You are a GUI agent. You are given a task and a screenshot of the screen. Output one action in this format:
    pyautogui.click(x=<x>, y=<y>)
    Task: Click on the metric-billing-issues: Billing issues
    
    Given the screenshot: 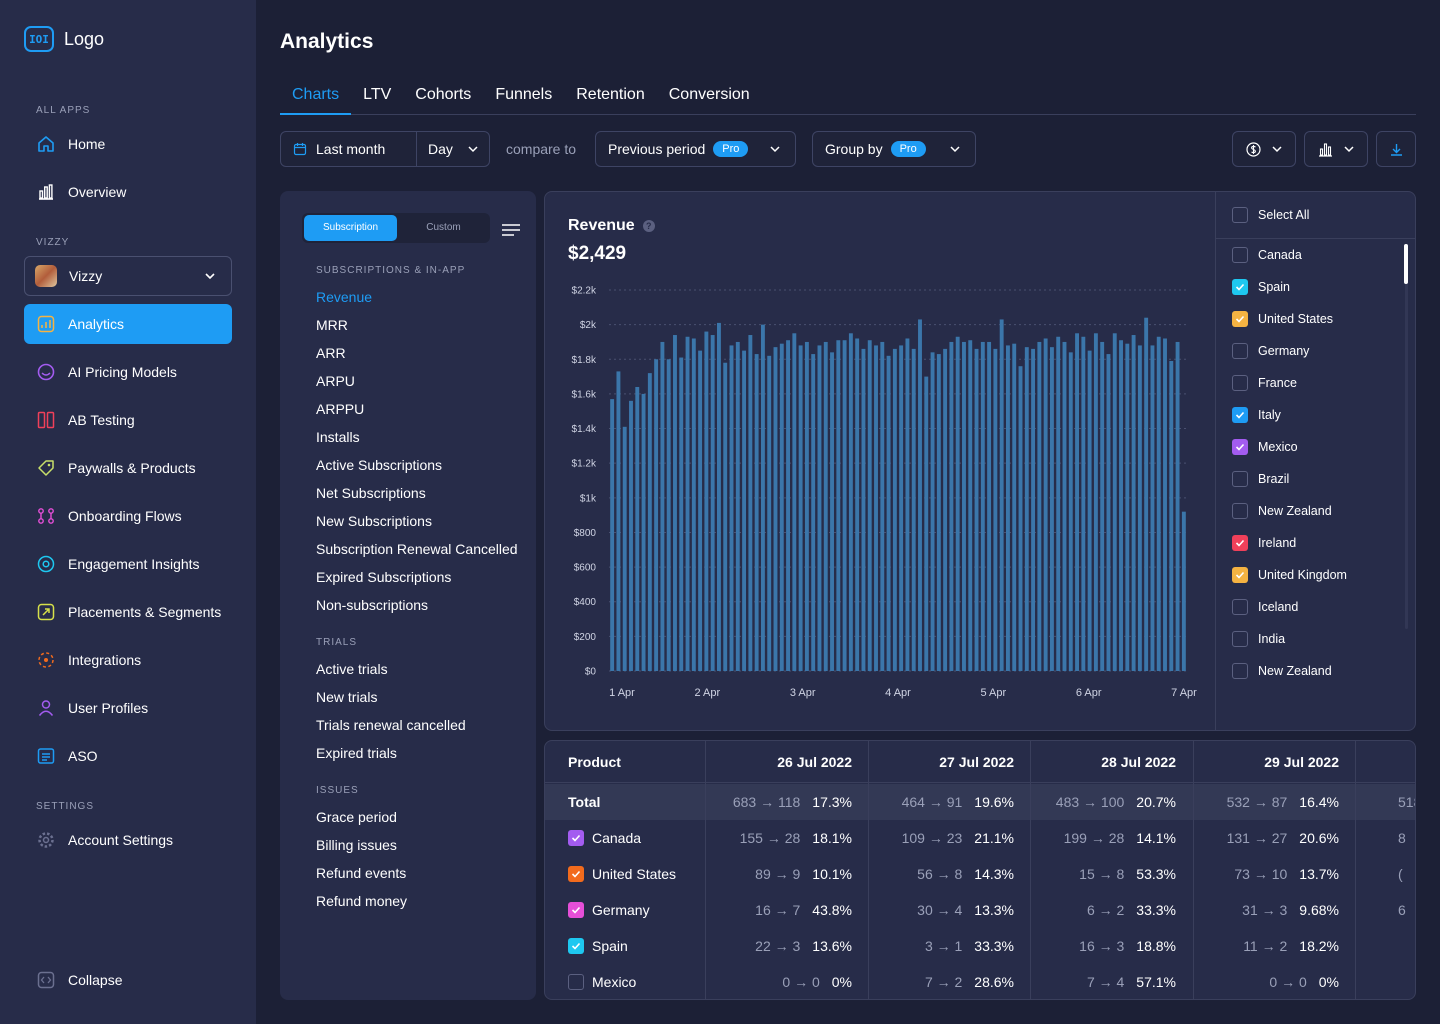 What is the action you would take?
    pyautogui.click(x=356, y=845)
    